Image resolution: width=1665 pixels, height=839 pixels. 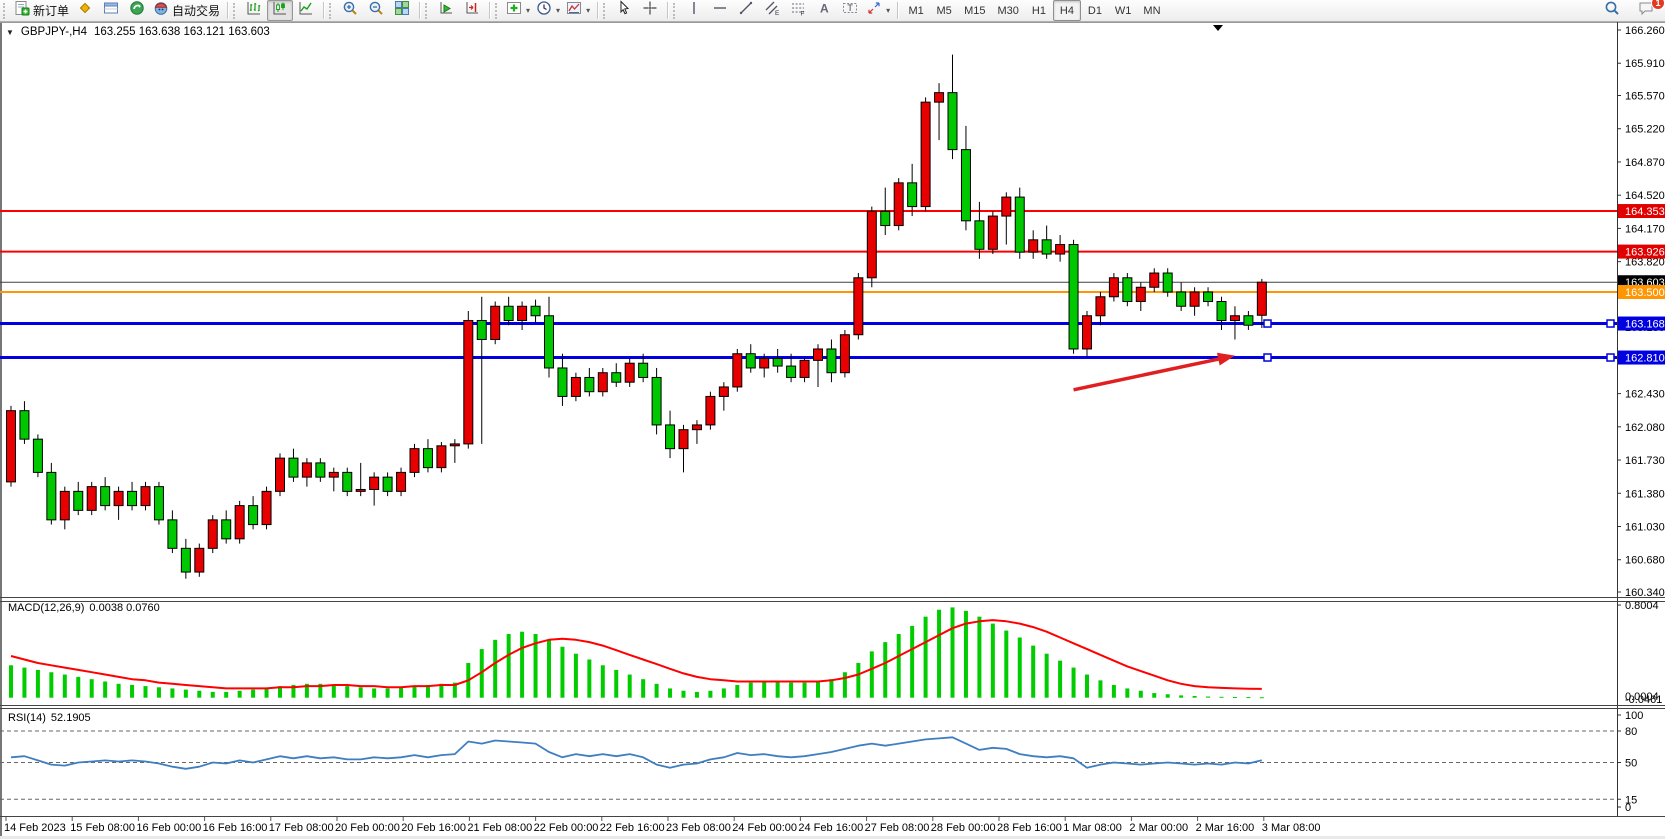 I want to click on zoom-out-button, so click(x=376, y=10).